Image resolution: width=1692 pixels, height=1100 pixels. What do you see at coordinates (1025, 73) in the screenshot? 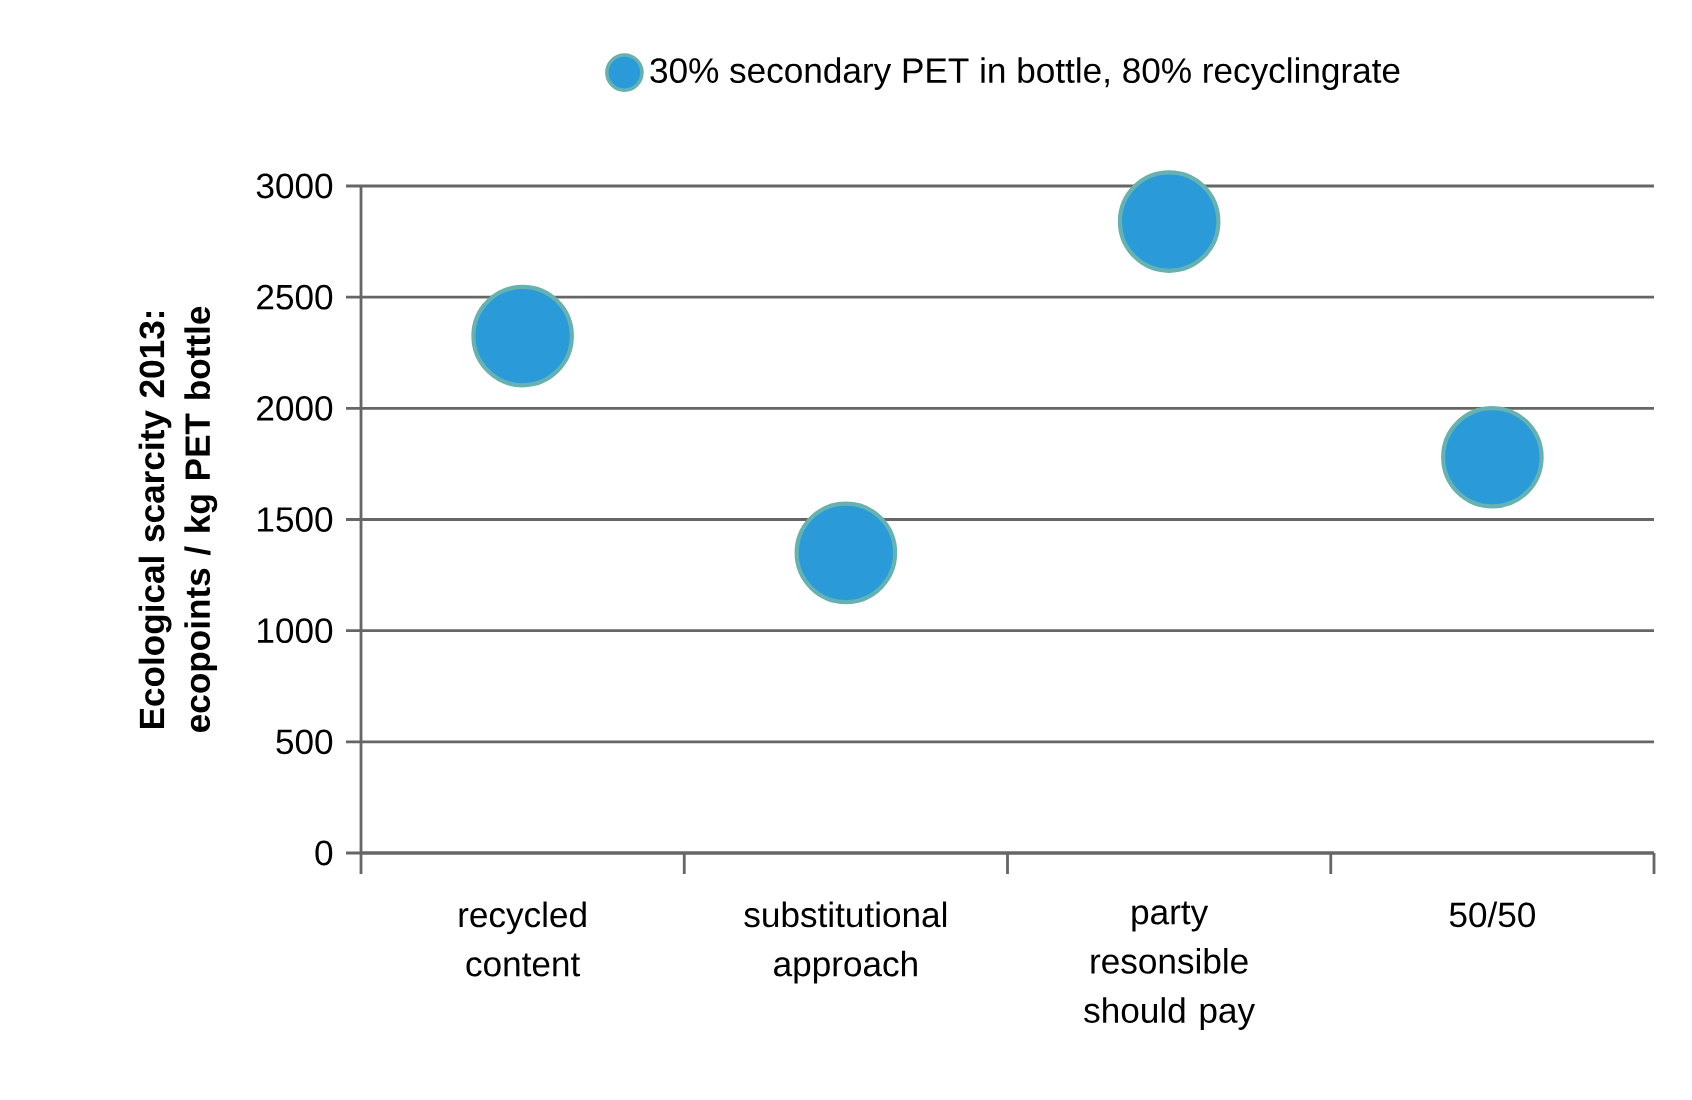
I see `legend-label: 30% secondary PET in bottle, 80% recyclingrate` at bounding box center [1025, 73].